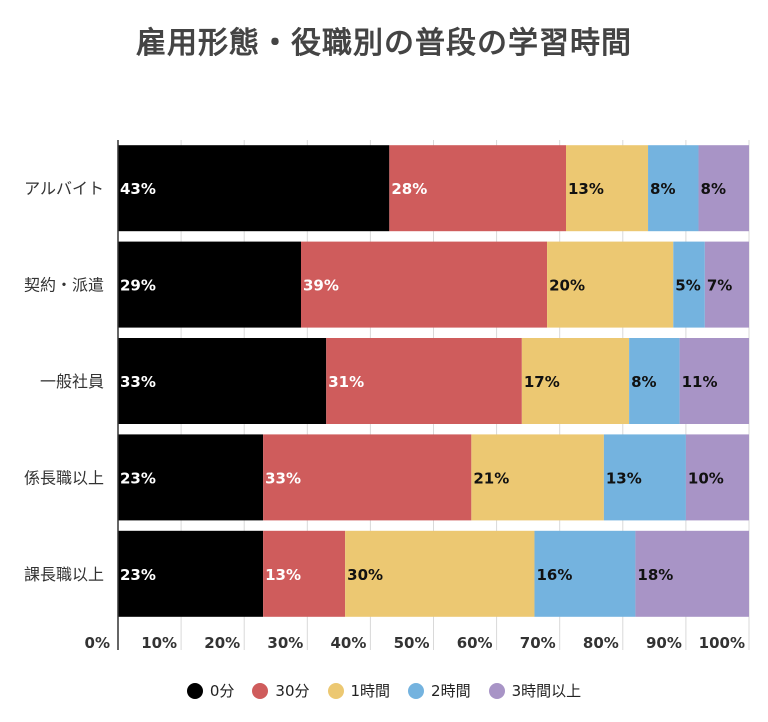 The image size is (768, 722). Describe the element at coordinates (706, 478) in the screenshot. I see `data-label: 10%` at that location.